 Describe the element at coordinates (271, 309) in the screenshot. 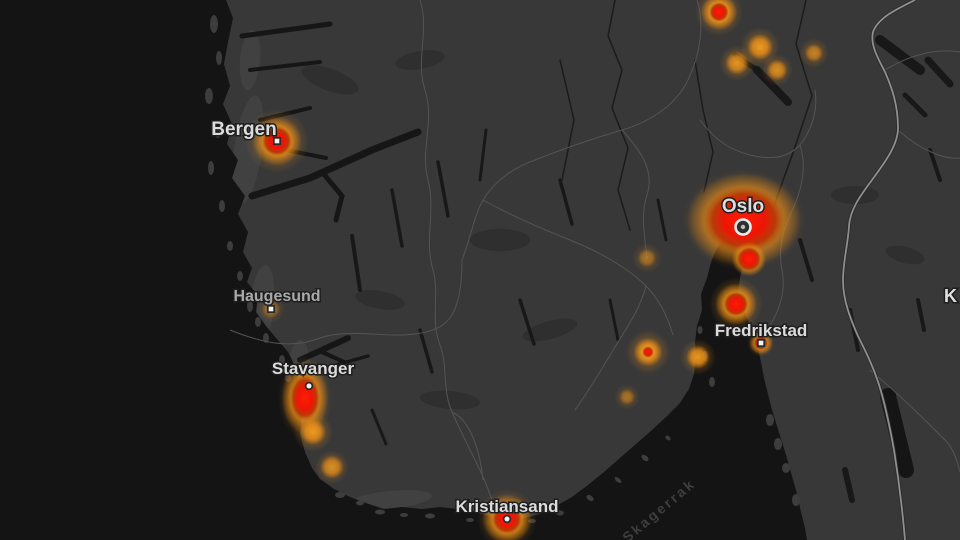

I see `city-marker-haugesund` at that location.